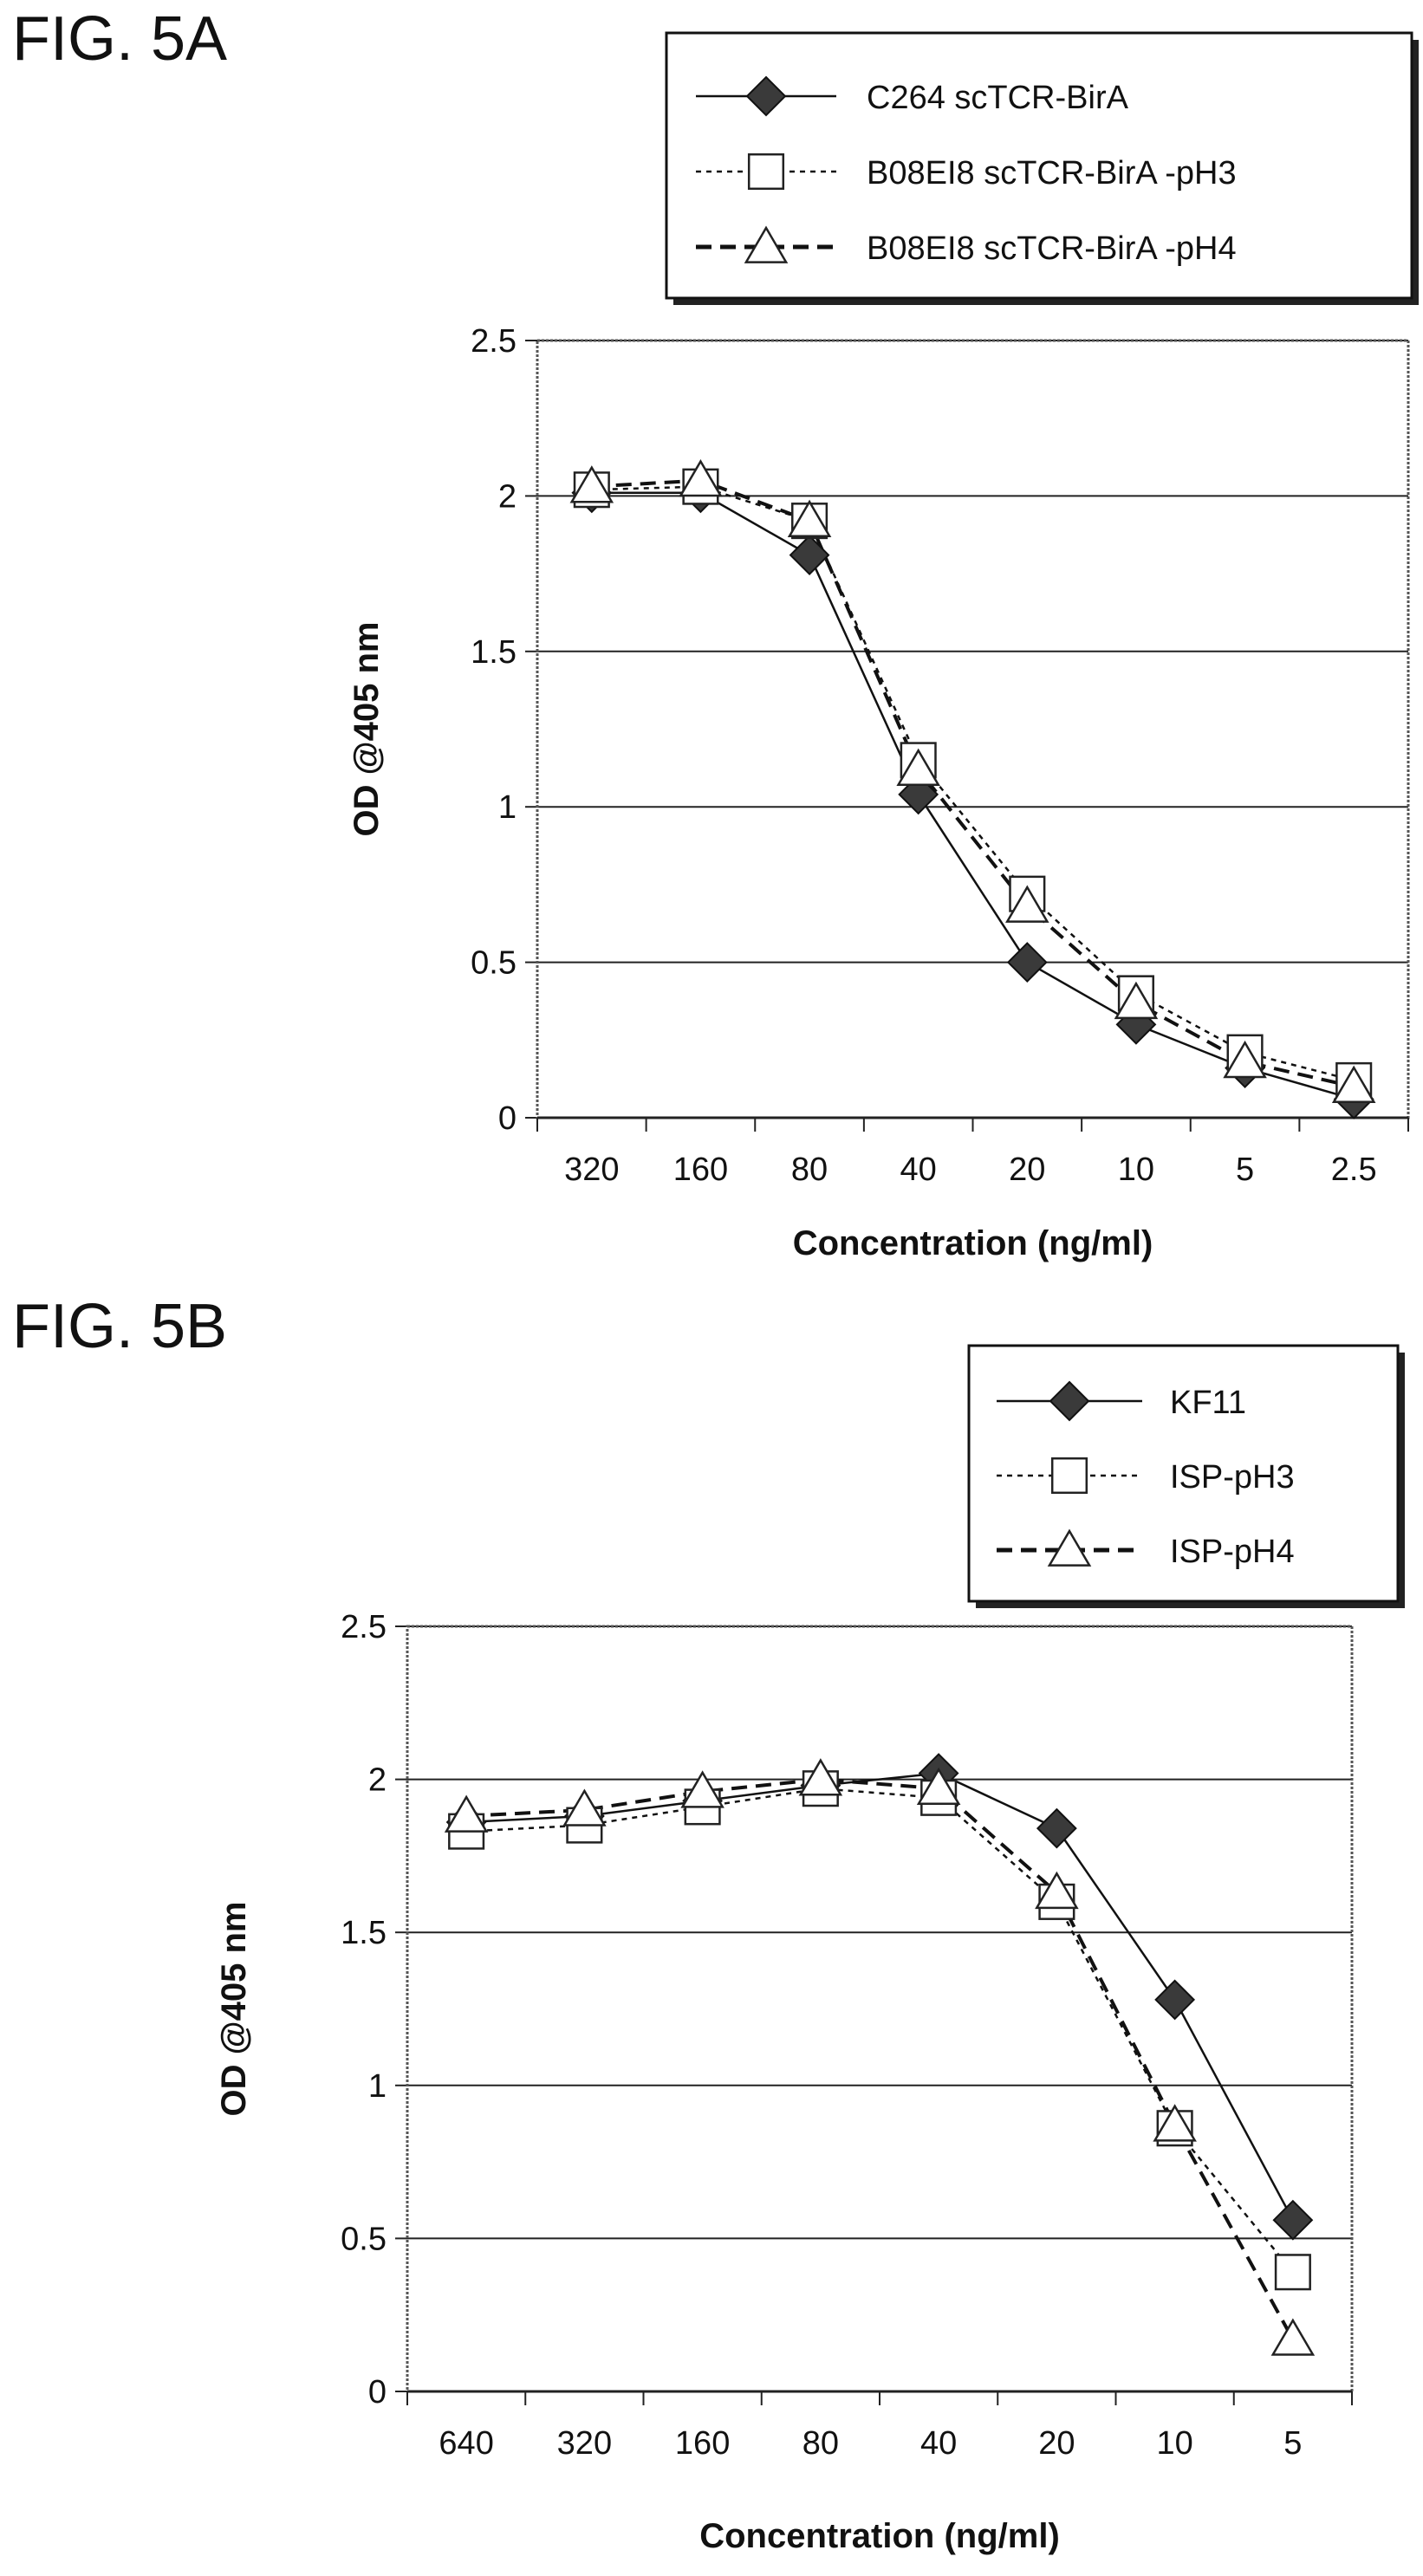  What do you see at coordinates (1052, 173) in the screenshot?
I see `legend-entry-label: B08EI8 scTCR-BirA -pH3` at bounding box center [1052, 173].